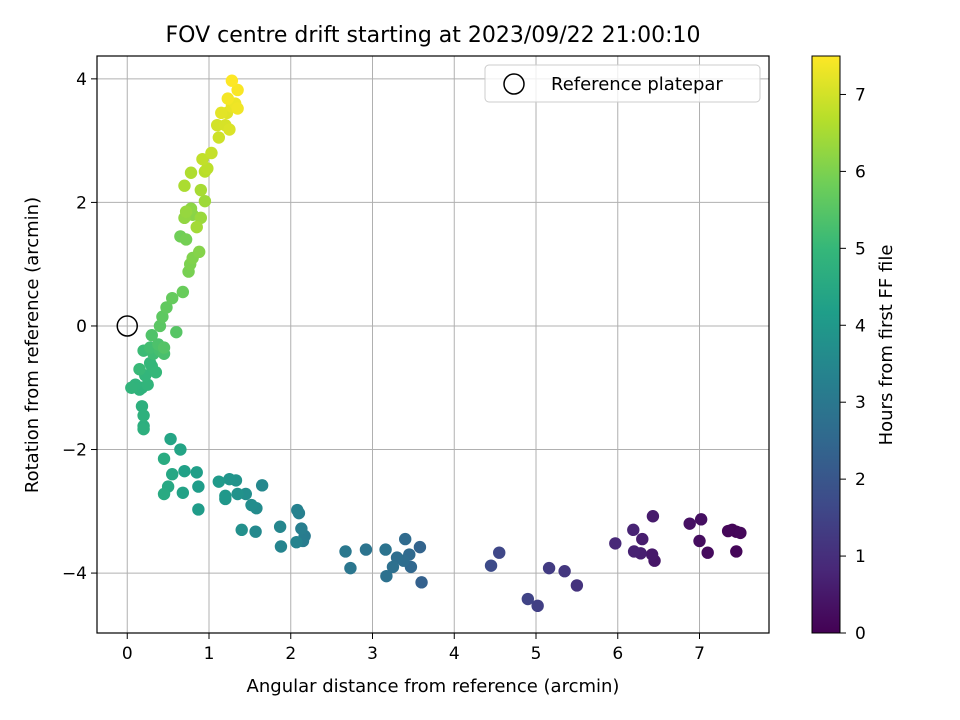 The height and width of the screenshot is (720, 960). Describe the element at coordinates (74, 451) in the screenshot. I see `y-tick-label: −2` at that location.